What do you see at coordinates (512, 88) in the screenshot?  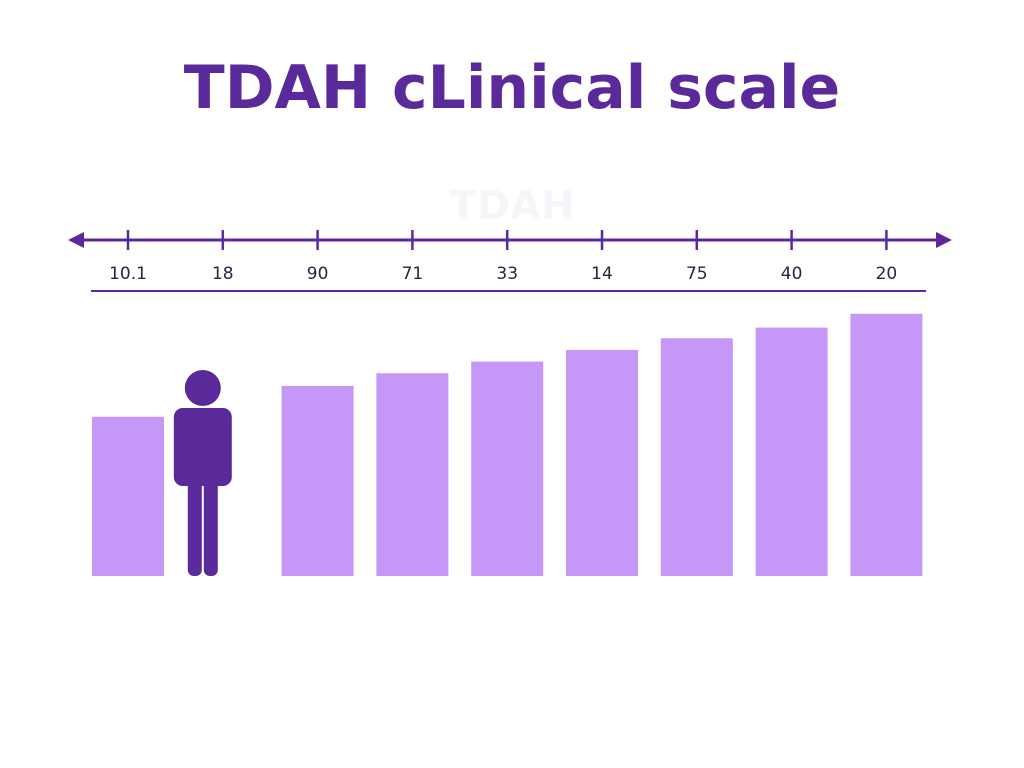 I see `chart-title: TDAH cLinical scale` at bounding box center [512, 88].